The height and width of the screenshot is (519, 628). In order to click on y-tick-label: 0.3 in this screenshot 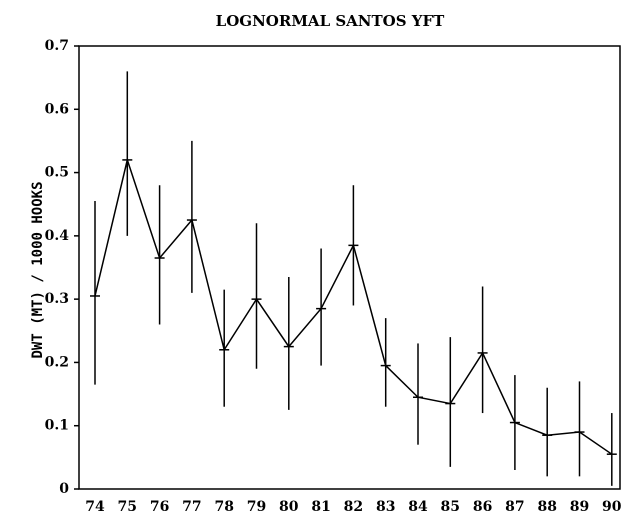, I will do `click(57, 299)`.